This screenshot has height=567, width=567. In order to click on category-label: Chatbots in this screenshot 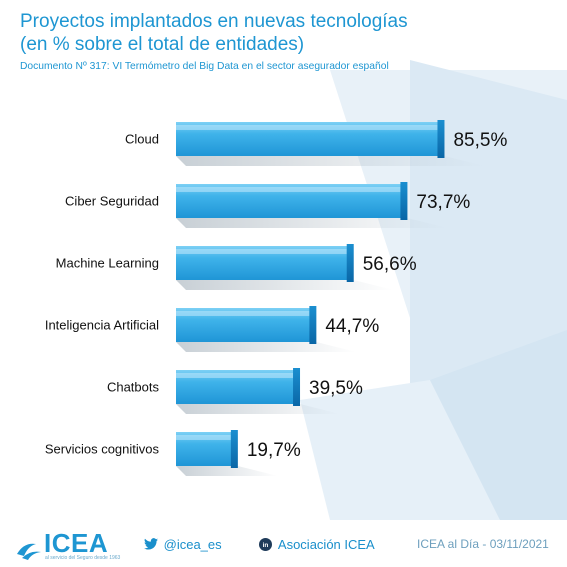, I will do `click(133, 387)`.